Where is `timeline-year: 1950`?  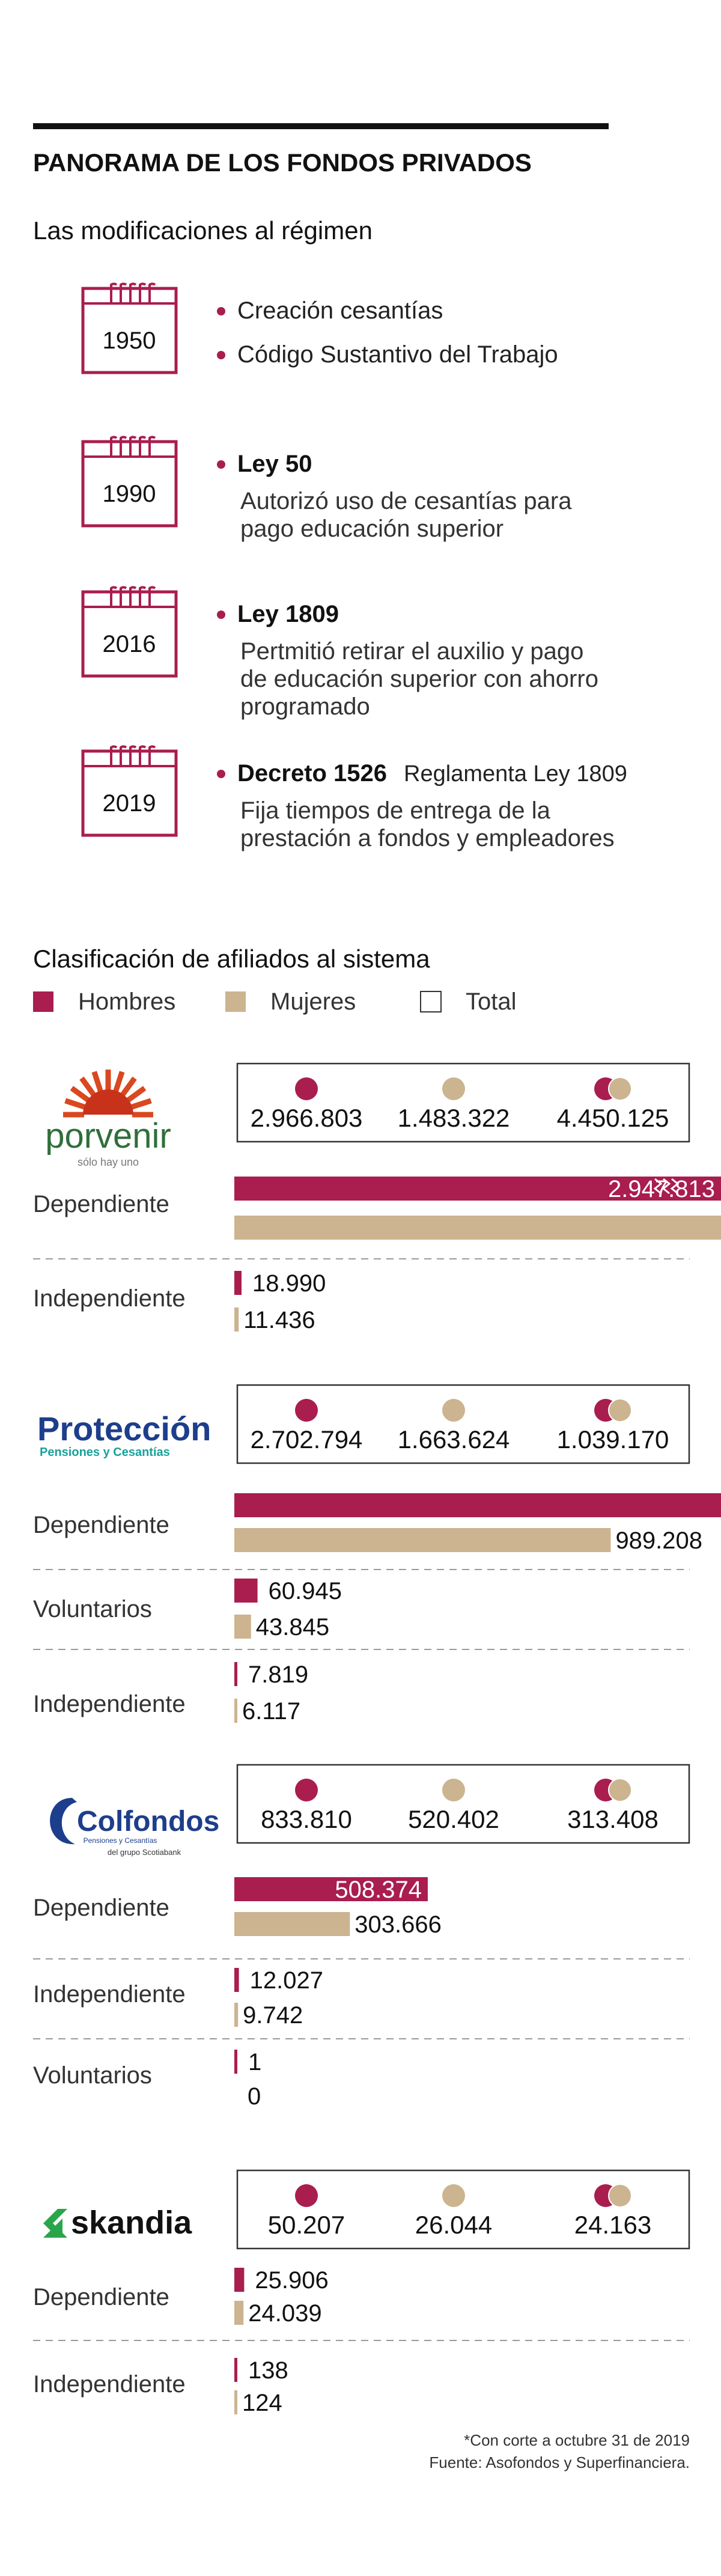
timeline-year: 1950 is located at coordinates (129, 340).